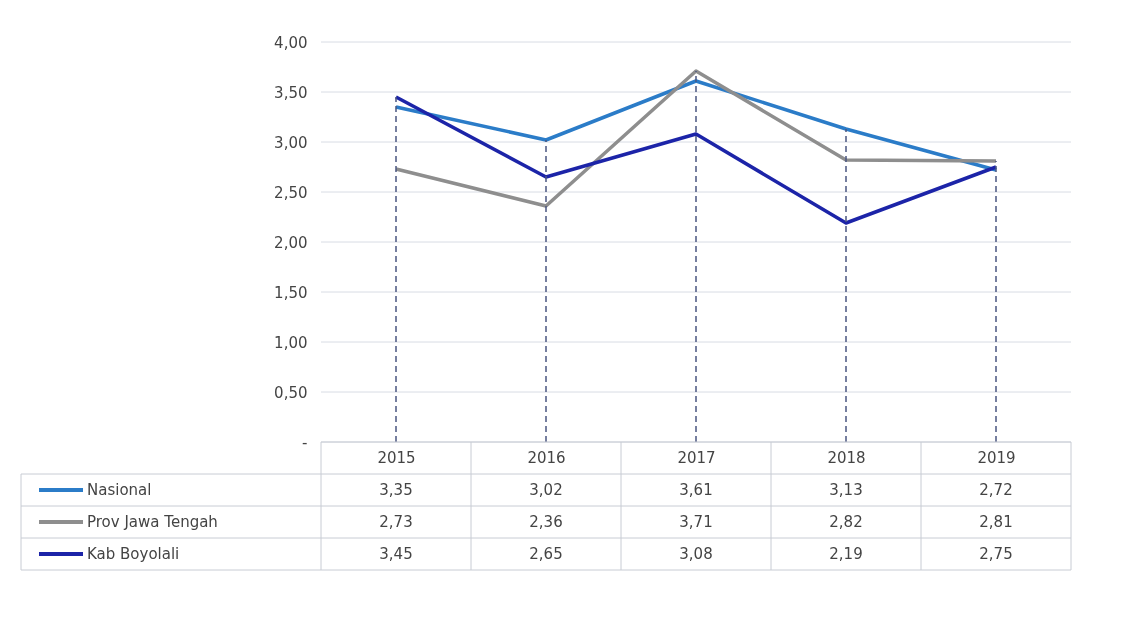 This screenshot has height=641, width=1131. I want to click on data-label: 3,45, so click(396, 554).